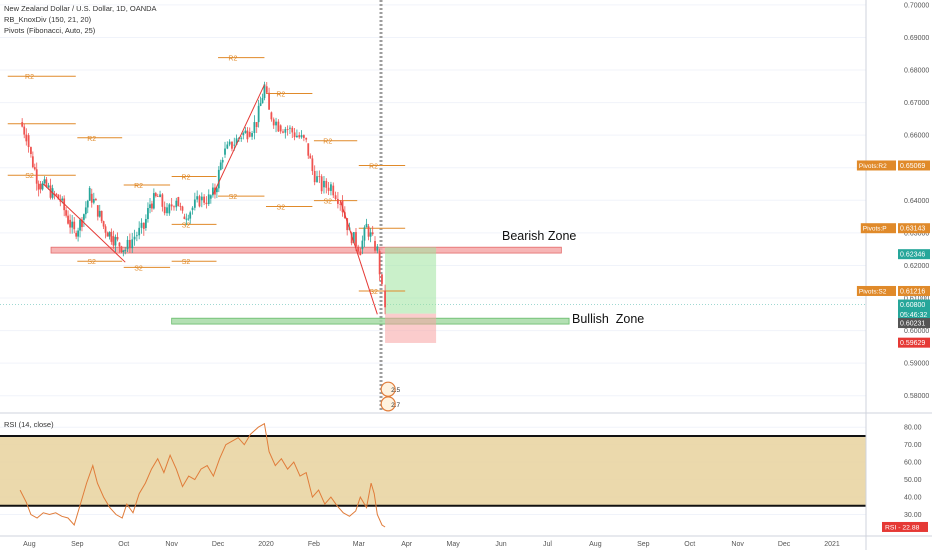 The image size is (932, 550). Describe the element at coordinates (407, 544) in the screenshot. I see `time-tick-label: Apr` at that location.